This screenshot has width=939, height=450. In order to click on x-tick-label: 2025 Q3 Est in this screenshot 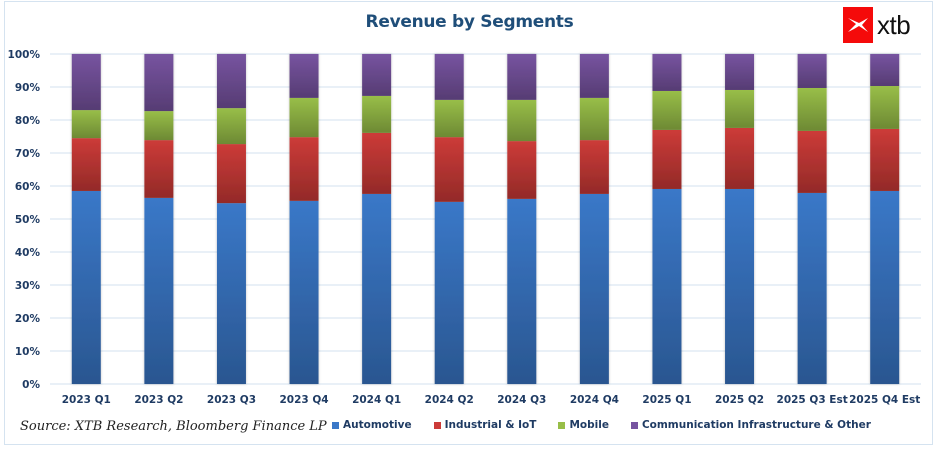, I will do `click(812, 400)`.